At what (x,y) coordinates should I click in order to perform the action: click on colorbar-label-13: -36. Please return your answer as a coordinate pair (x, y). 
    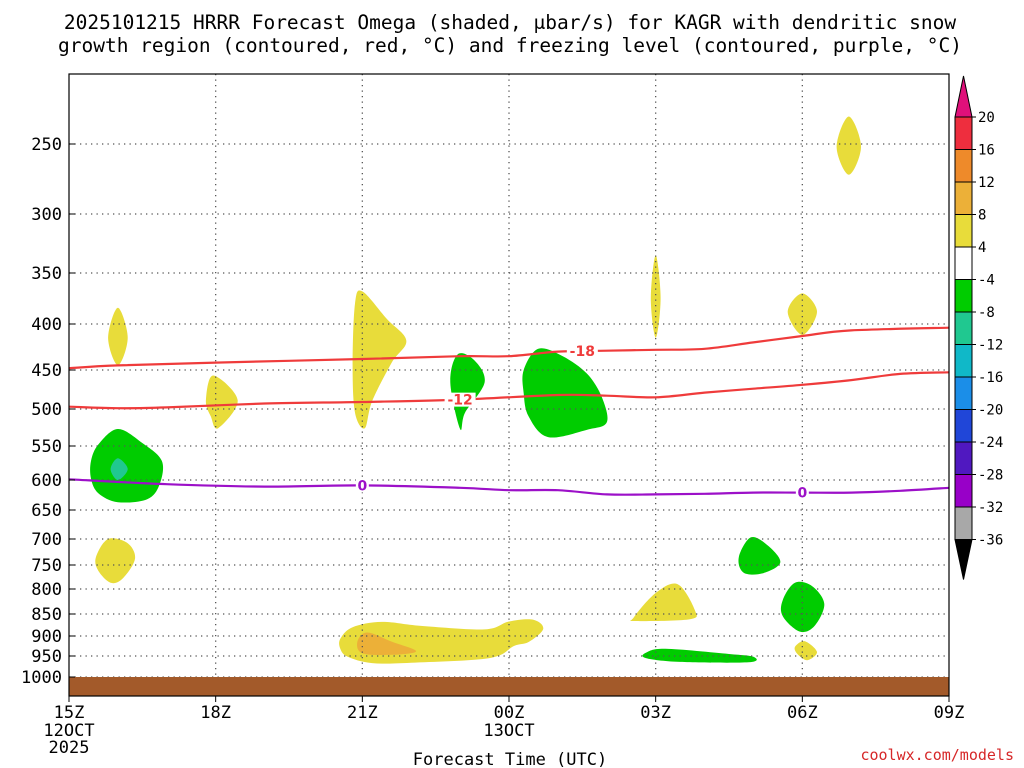
    Looking at the image, I should click on (990, 541).